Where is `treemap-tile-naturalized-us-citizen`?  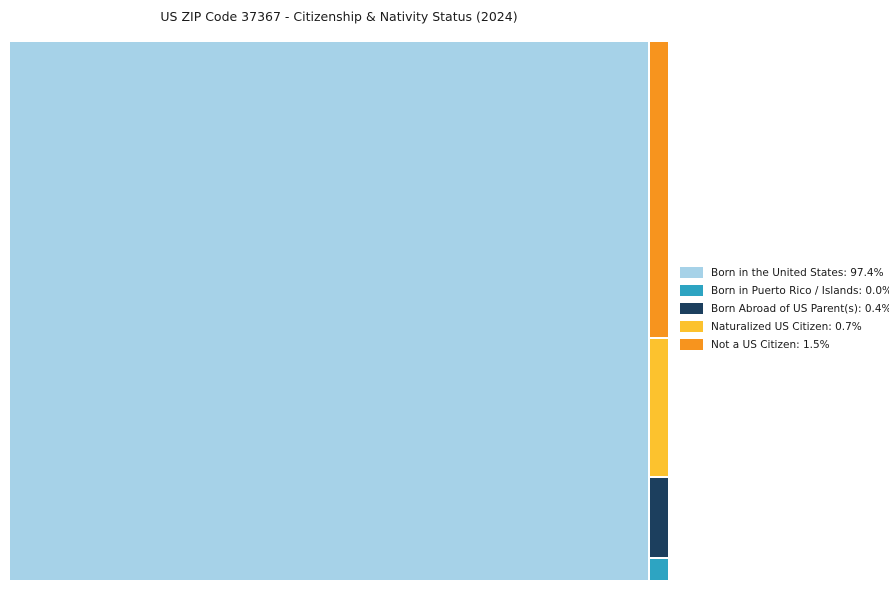
treemap-tile-naturalized-us-citizen is located at coordinates (659, 407).